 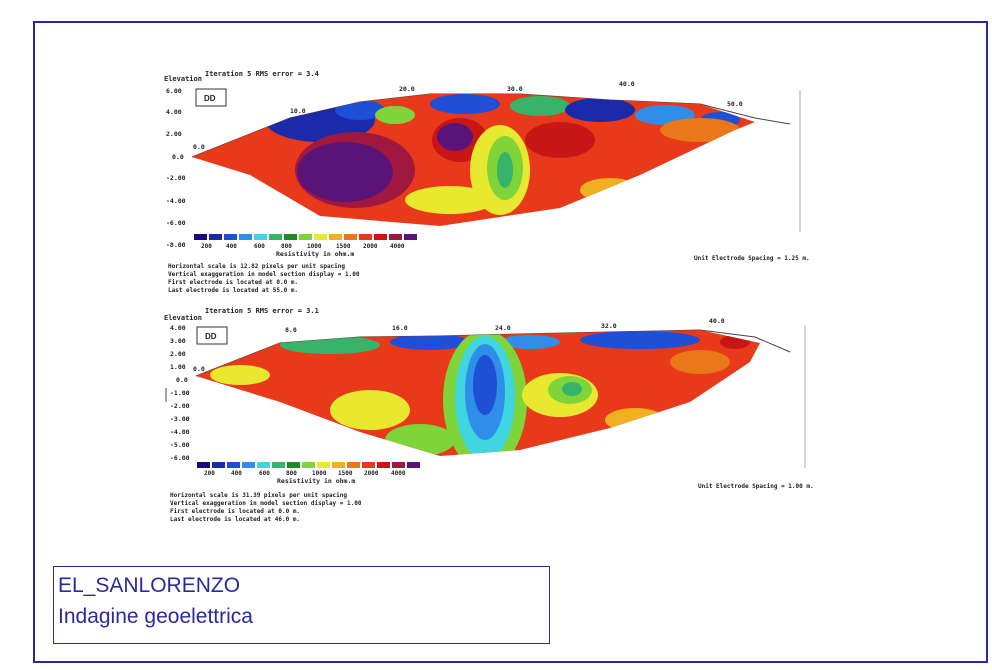 What do you see at coordinates (180, 406) in the screenshot?
I see `y-tick: -2.00` at bounding box center [180, 406].